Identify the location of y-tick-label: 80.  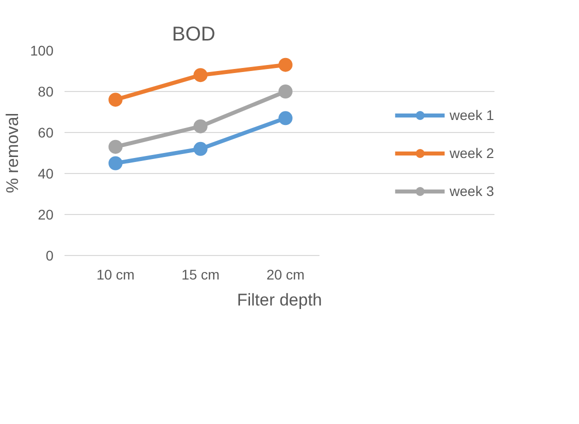
(46, 92).